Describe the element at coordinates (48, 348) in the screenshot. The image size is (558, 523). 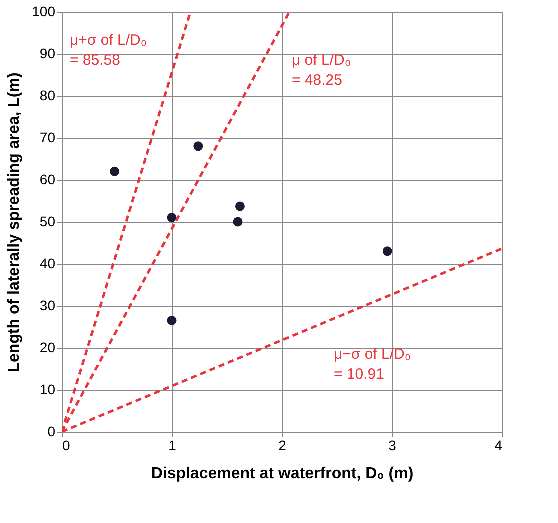
I see `y-tick-label: 20` at that location.